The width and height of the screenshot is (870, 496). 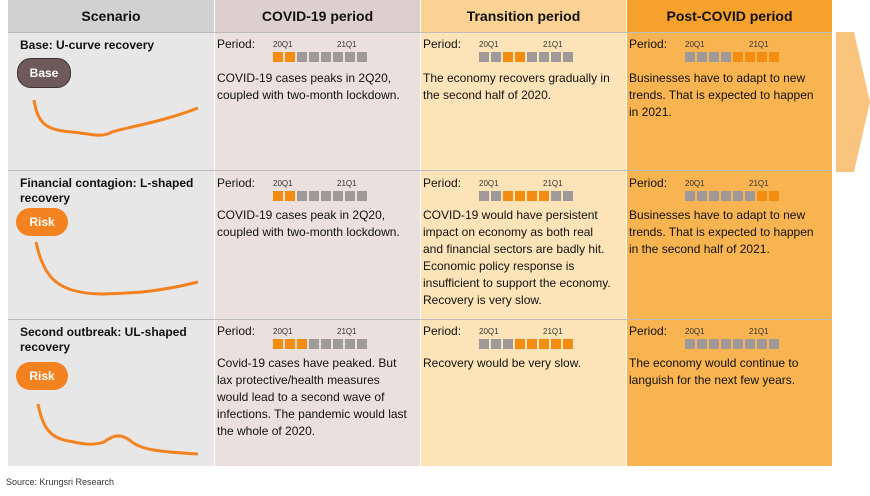 What do you see at coordinates (502, 363) in the screenshot?
I see `period-description: Recovery would be very slow.` at bounding box center [502, 363].